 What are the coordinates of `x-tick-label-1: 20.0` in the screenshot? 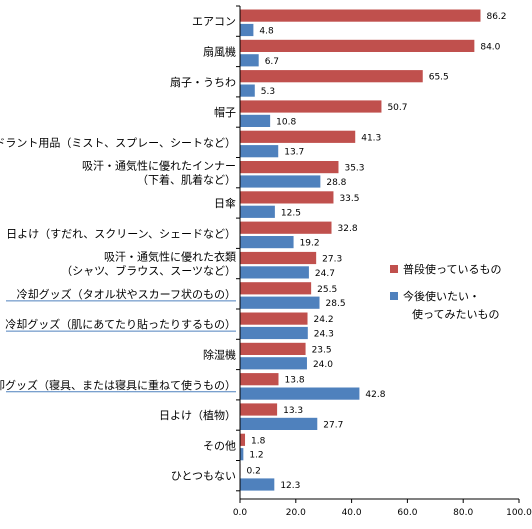 It's located at (296, 513).